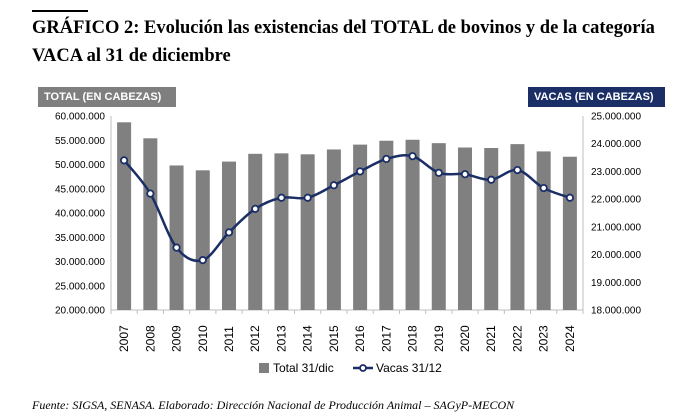 The height and width of the screenshot is (418, 697). I want to click on point-vacas-2019, so click(438, 172).